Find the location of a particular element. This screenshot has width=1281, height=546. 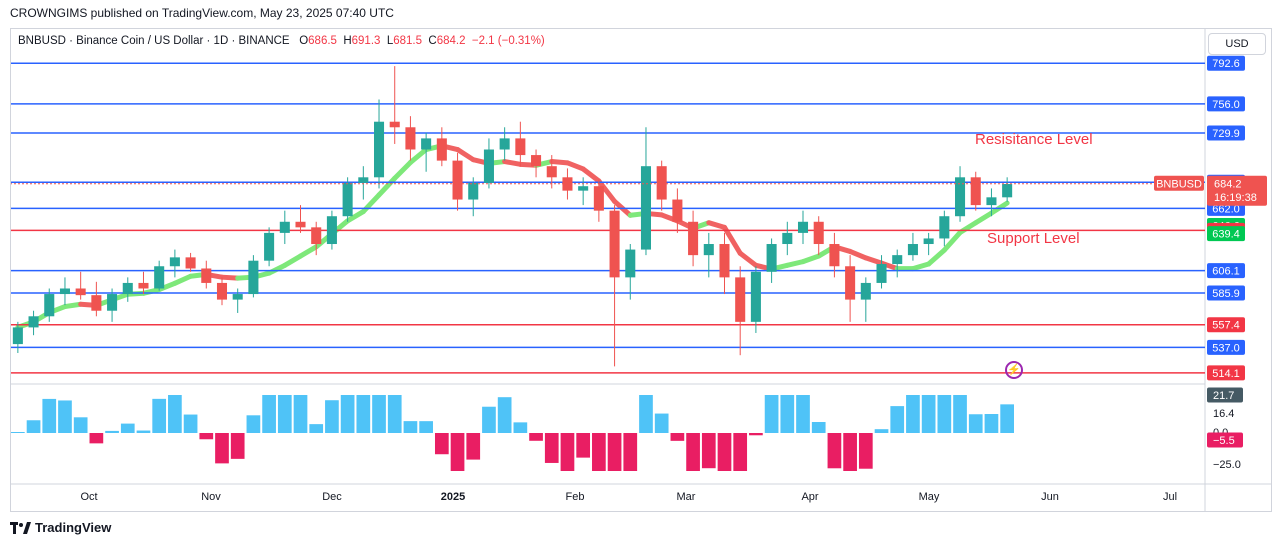

oscillator-axis: 21.716.40.0−5.5−25.0 is located at coordinates (1225, 429).